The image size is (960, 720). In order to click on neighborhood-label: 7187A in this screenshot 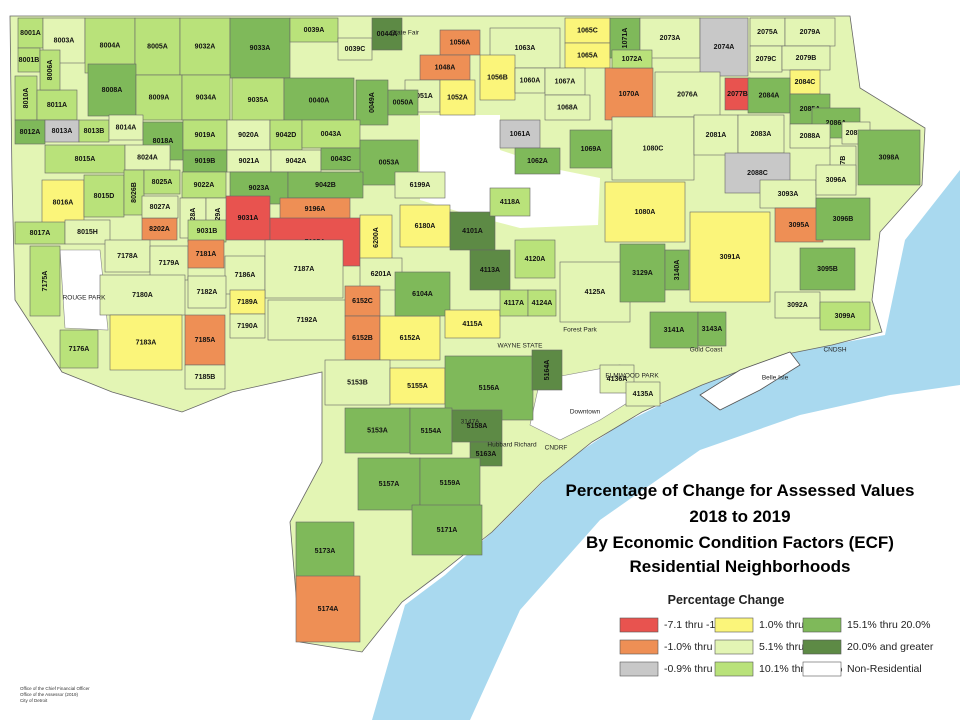, I will do `click(304, 269)`.